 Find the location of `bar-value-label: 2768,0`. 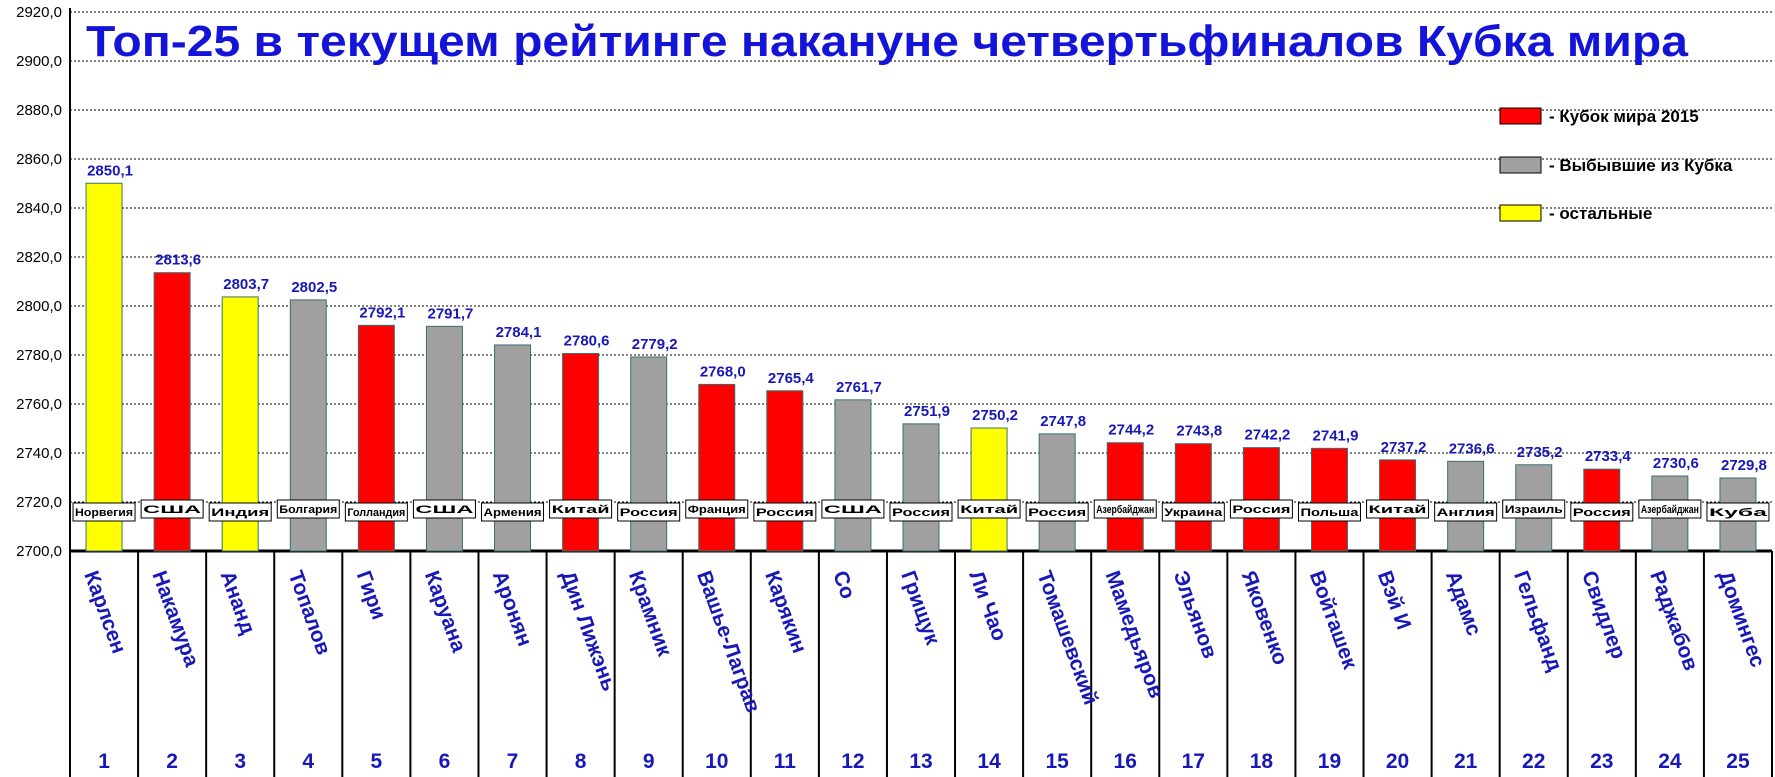

bar-value-label: 2768,0 is located at coordinates (723, 371).